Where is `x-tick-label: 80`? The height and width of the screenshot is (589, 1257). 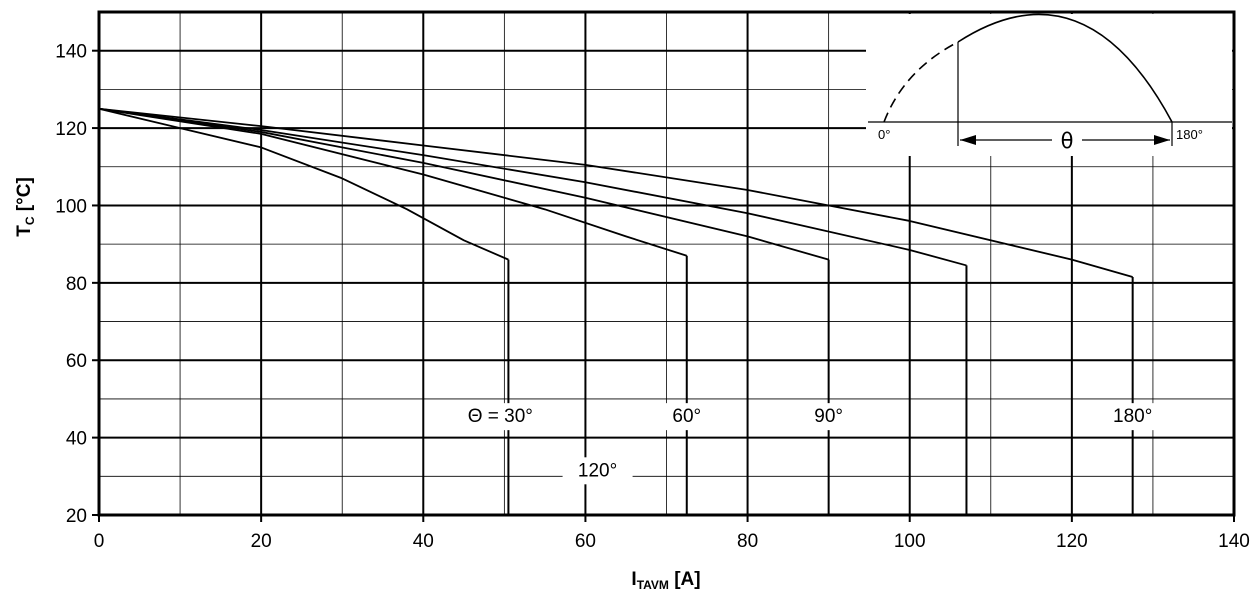 x-tick-label: 80 is located at coordinates (747, 541).